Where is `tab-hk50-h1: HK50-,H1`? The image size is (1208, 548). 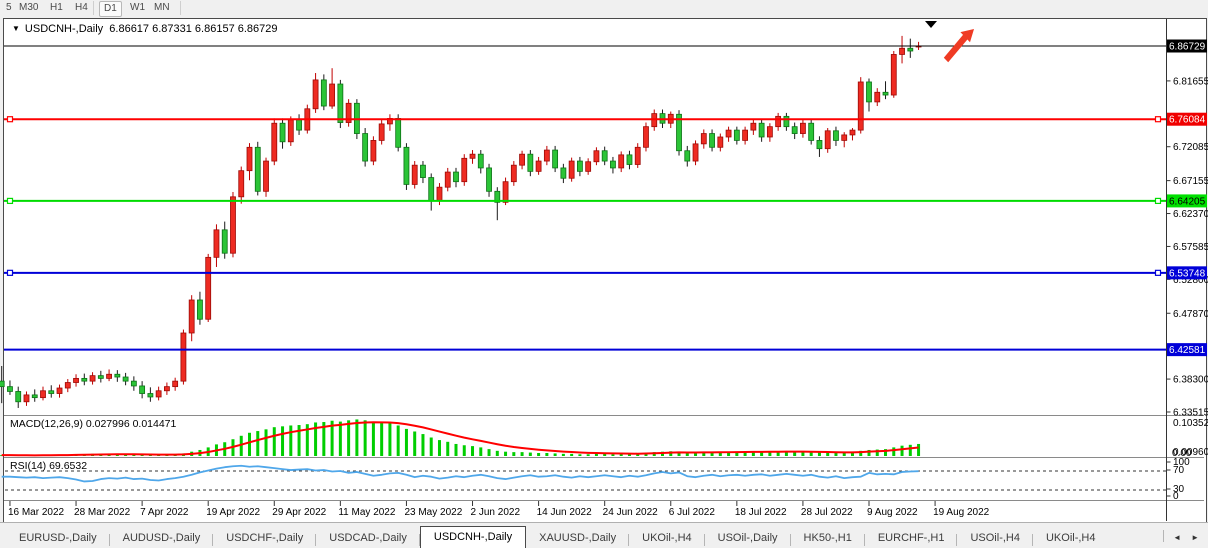
tab-hk50-h1: HK50-,H1 is located at coordinates (828, 538).